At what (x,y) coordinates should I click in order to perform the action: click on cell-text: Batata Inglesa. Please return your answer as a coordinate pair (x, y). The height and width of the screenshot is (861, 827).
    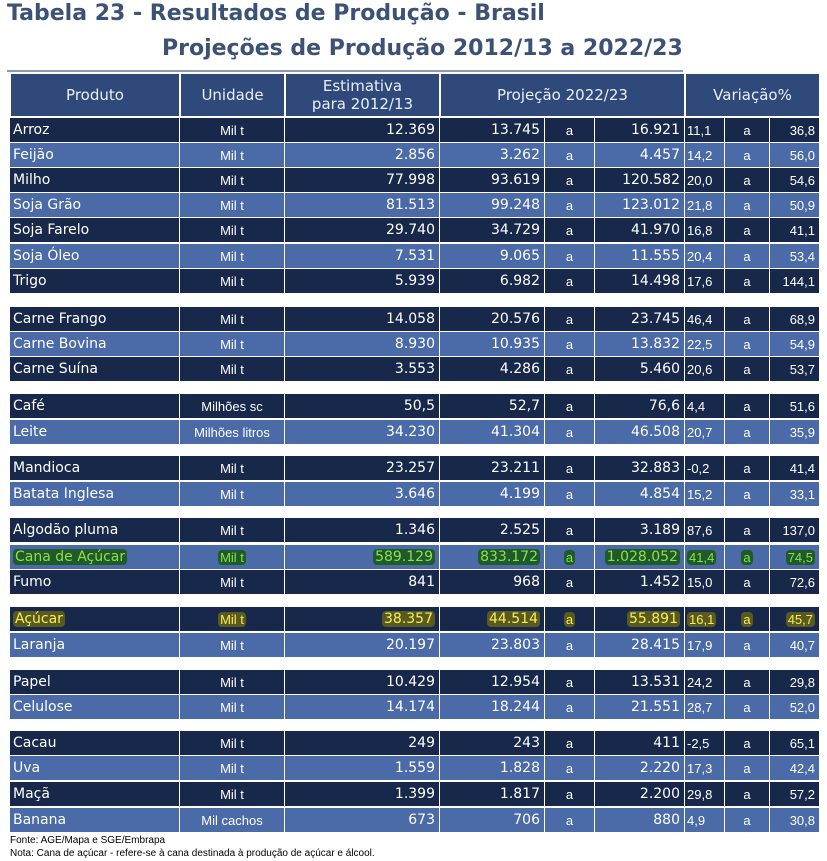
    Looking at the image, I should click on (64, 494).